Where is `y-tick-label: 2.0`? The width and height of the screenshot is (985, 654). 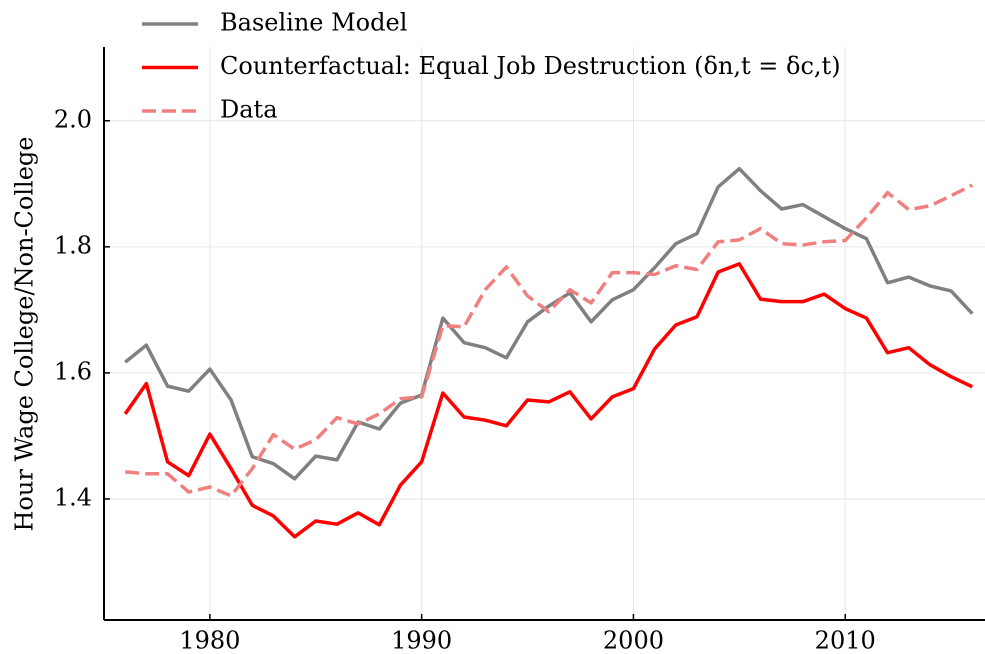 y-tick-label: 2.0 is located at coordinates (73, 119).